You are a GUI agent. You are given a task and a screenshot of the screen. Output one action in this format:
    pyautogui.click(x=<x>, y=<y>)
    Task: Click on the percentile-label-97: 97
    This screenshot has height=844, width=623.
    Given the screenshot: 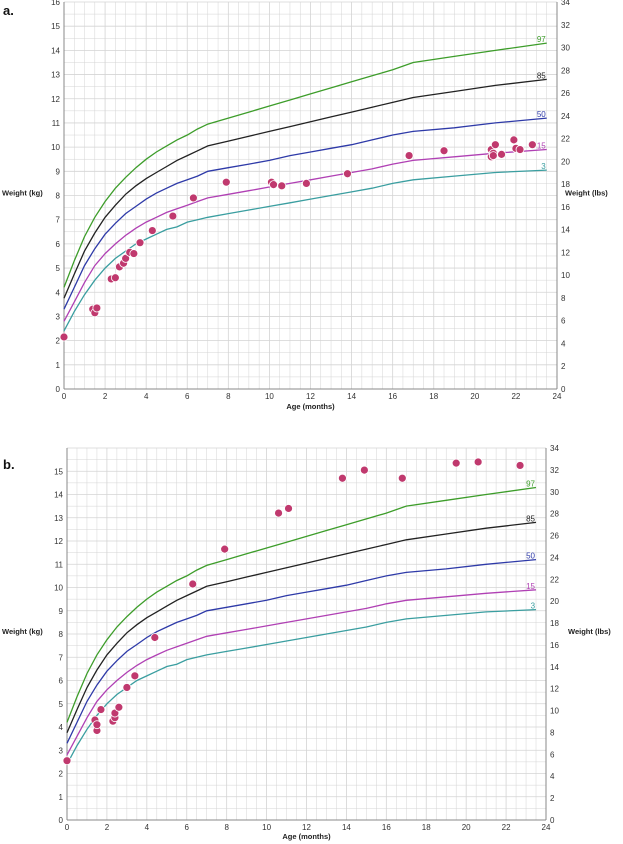 What is the action you would take?
    pyautogui.click(x=530, y=484)
    